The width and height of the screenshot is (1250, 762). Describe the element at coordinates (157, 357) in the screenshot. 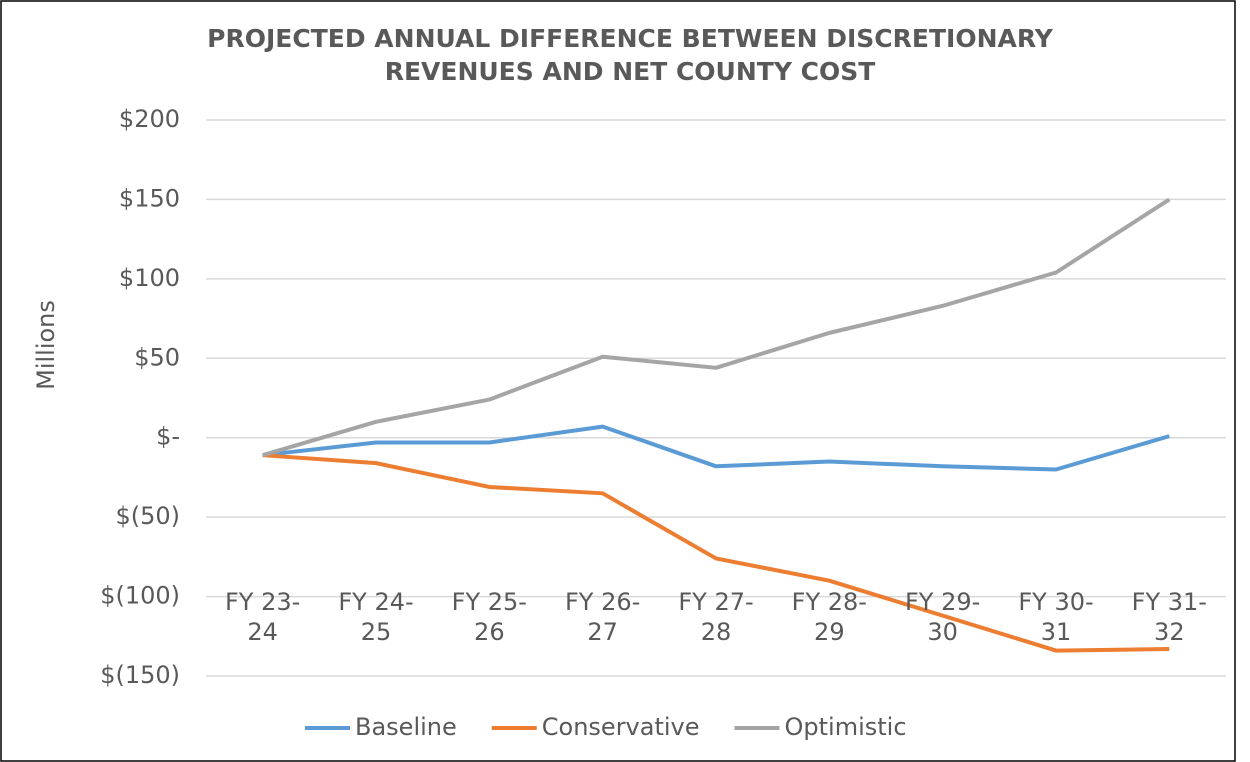

I see `y-tick-label: $50` at that location.